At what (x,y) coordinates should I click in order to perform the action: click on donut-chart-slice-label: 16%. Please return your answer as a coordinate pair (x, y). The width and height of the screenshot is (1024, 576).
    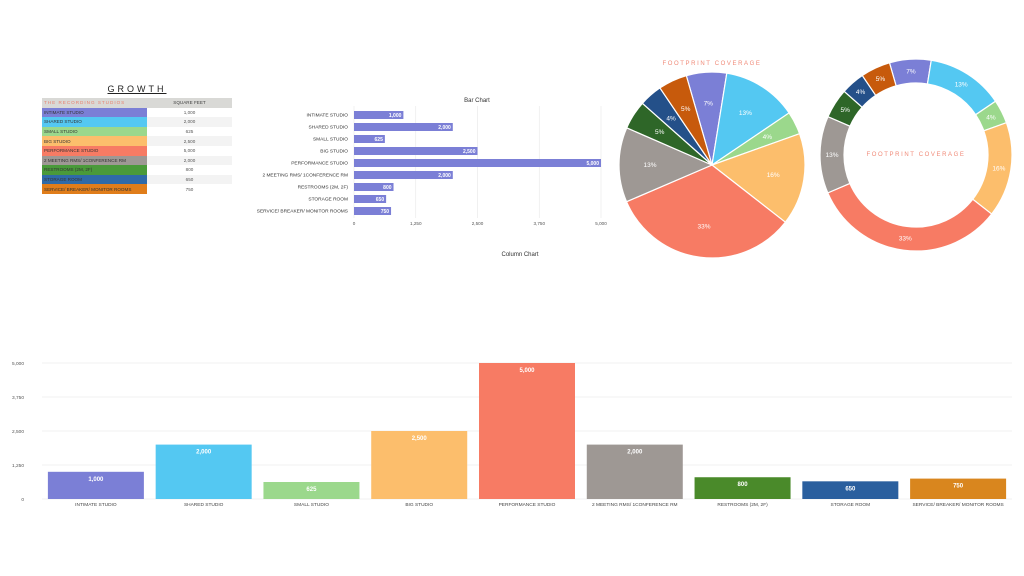
    Looking at the image, I should click on (998, 169).